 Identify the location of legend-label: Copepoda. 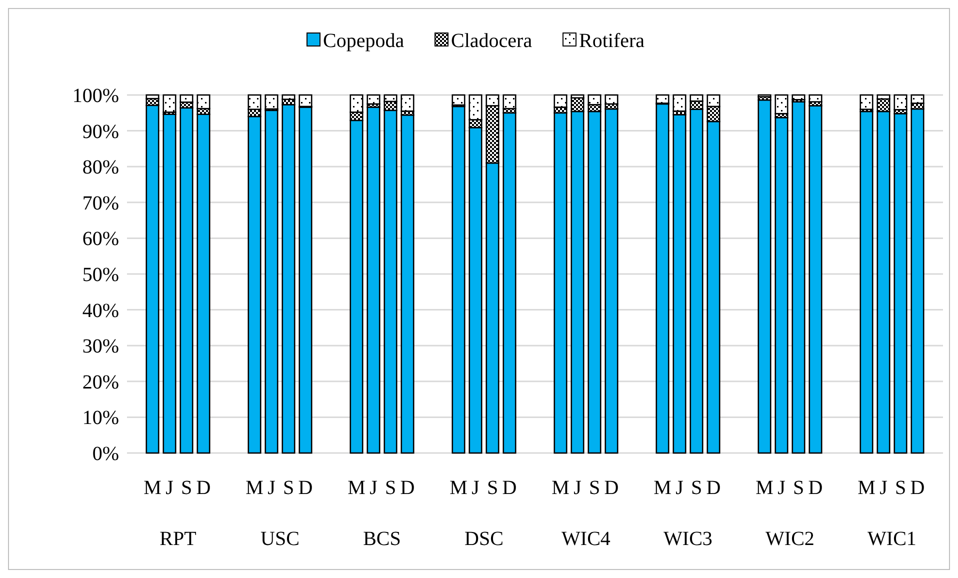
(363, 41).